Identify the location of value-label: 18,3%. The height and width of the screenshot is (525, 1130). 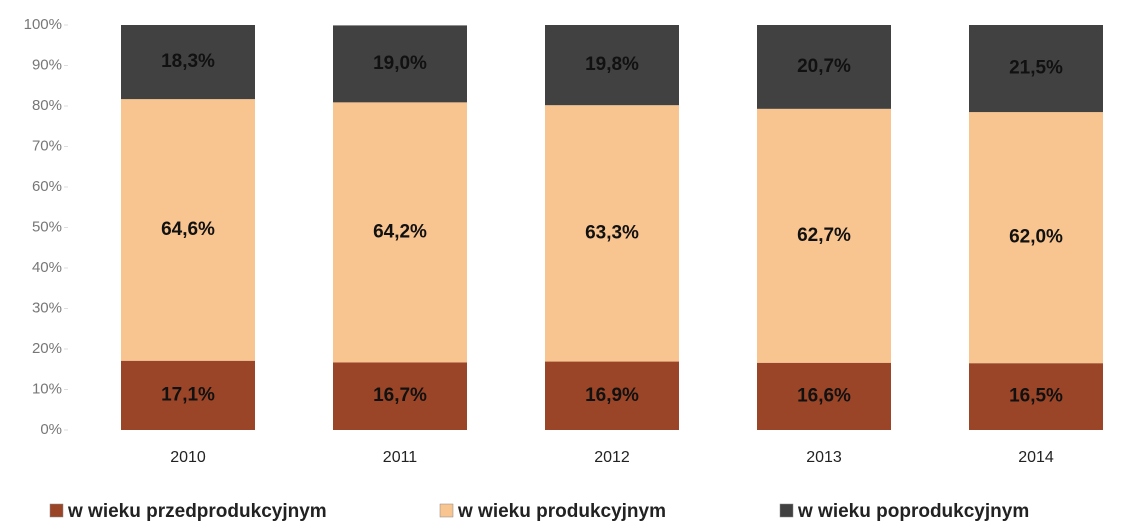
(188, 61).